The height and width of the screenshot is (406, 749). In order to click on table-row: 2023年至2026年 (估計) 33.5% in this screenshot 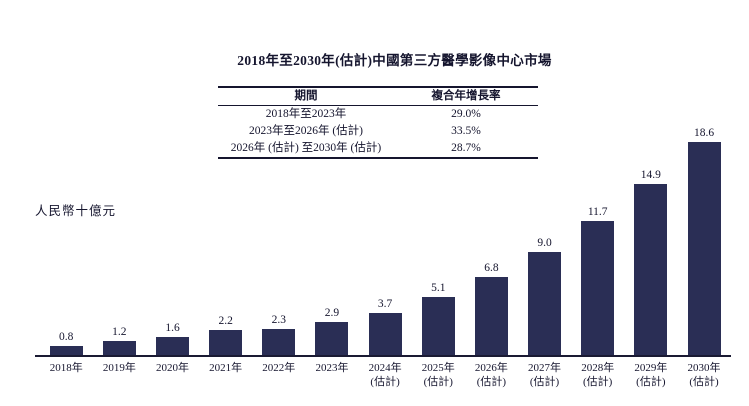, I will do `click(378, 131)`.